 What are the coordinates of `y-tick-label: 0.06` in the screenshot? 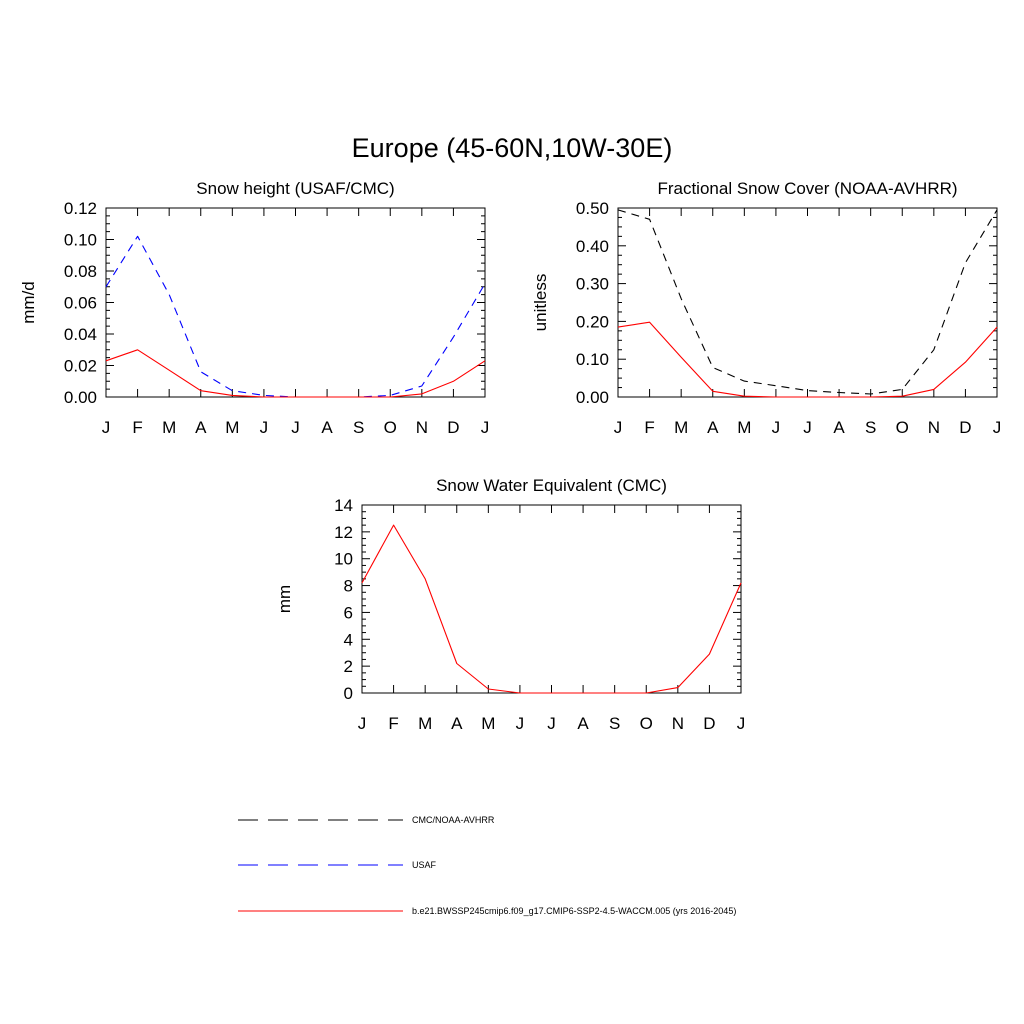 It's located at (80, 303).